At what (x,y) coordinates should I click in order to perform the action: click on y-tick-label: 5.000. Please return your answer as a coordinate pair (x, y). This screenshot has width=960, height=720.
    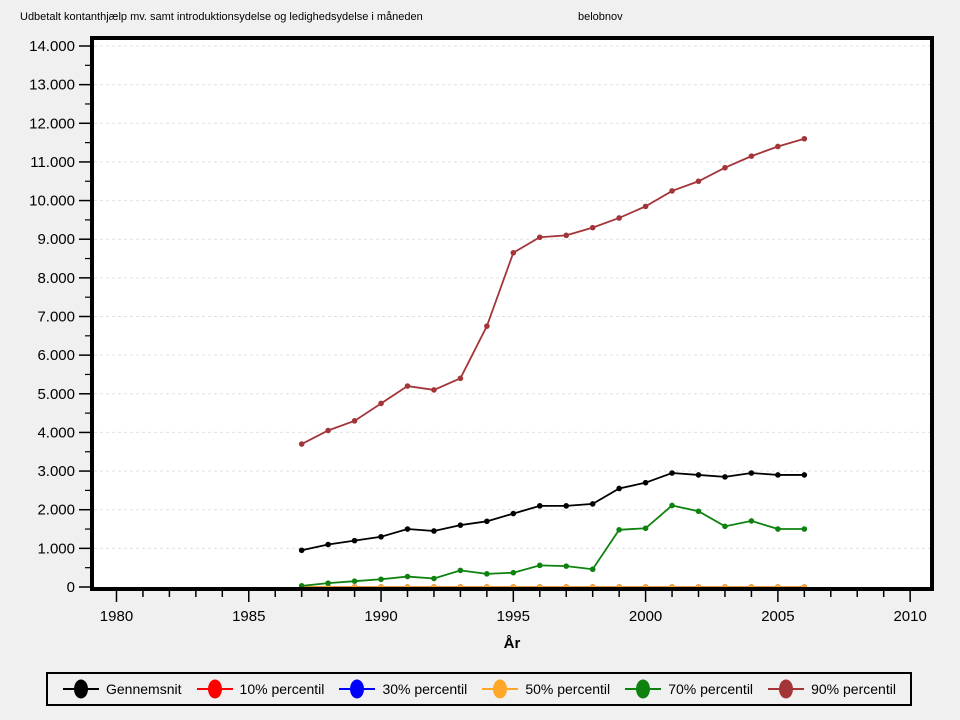
    Looking at the image, I should click on (56, 394).